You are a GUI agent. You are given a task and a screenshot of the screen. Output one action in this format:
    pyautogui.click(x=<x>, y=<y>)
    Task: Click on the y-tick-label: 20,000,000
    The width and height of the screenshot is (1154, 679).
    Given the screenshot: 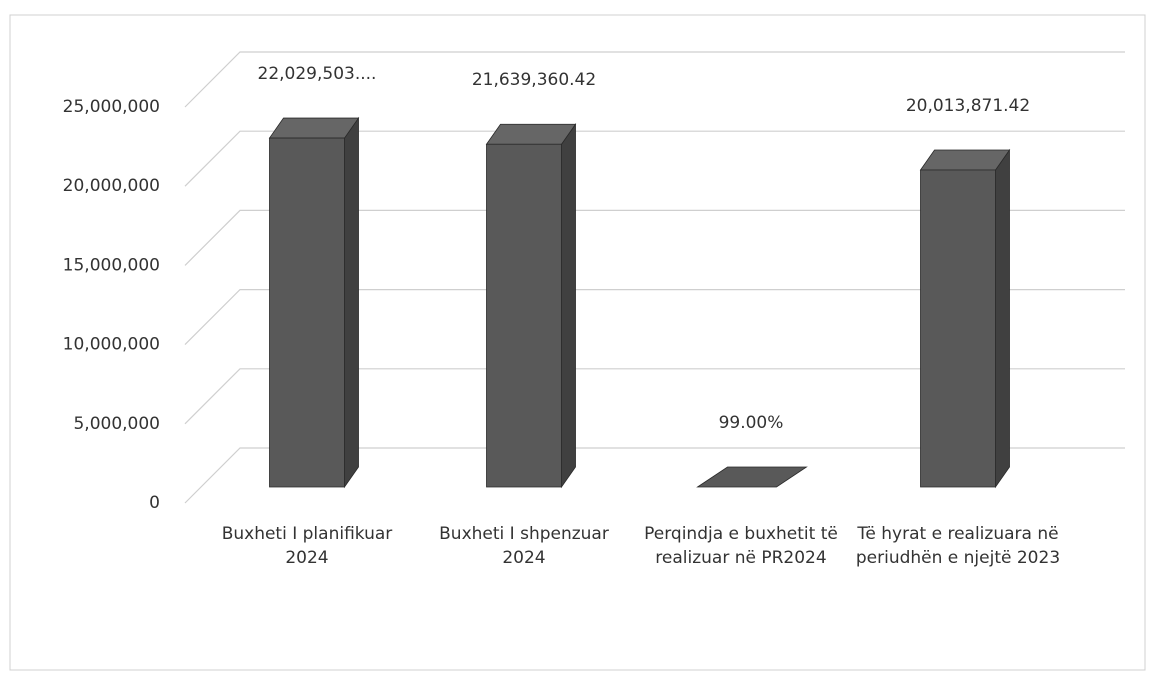 What is the action you would take?
    pyautogui.click(x=111, y=186)
    